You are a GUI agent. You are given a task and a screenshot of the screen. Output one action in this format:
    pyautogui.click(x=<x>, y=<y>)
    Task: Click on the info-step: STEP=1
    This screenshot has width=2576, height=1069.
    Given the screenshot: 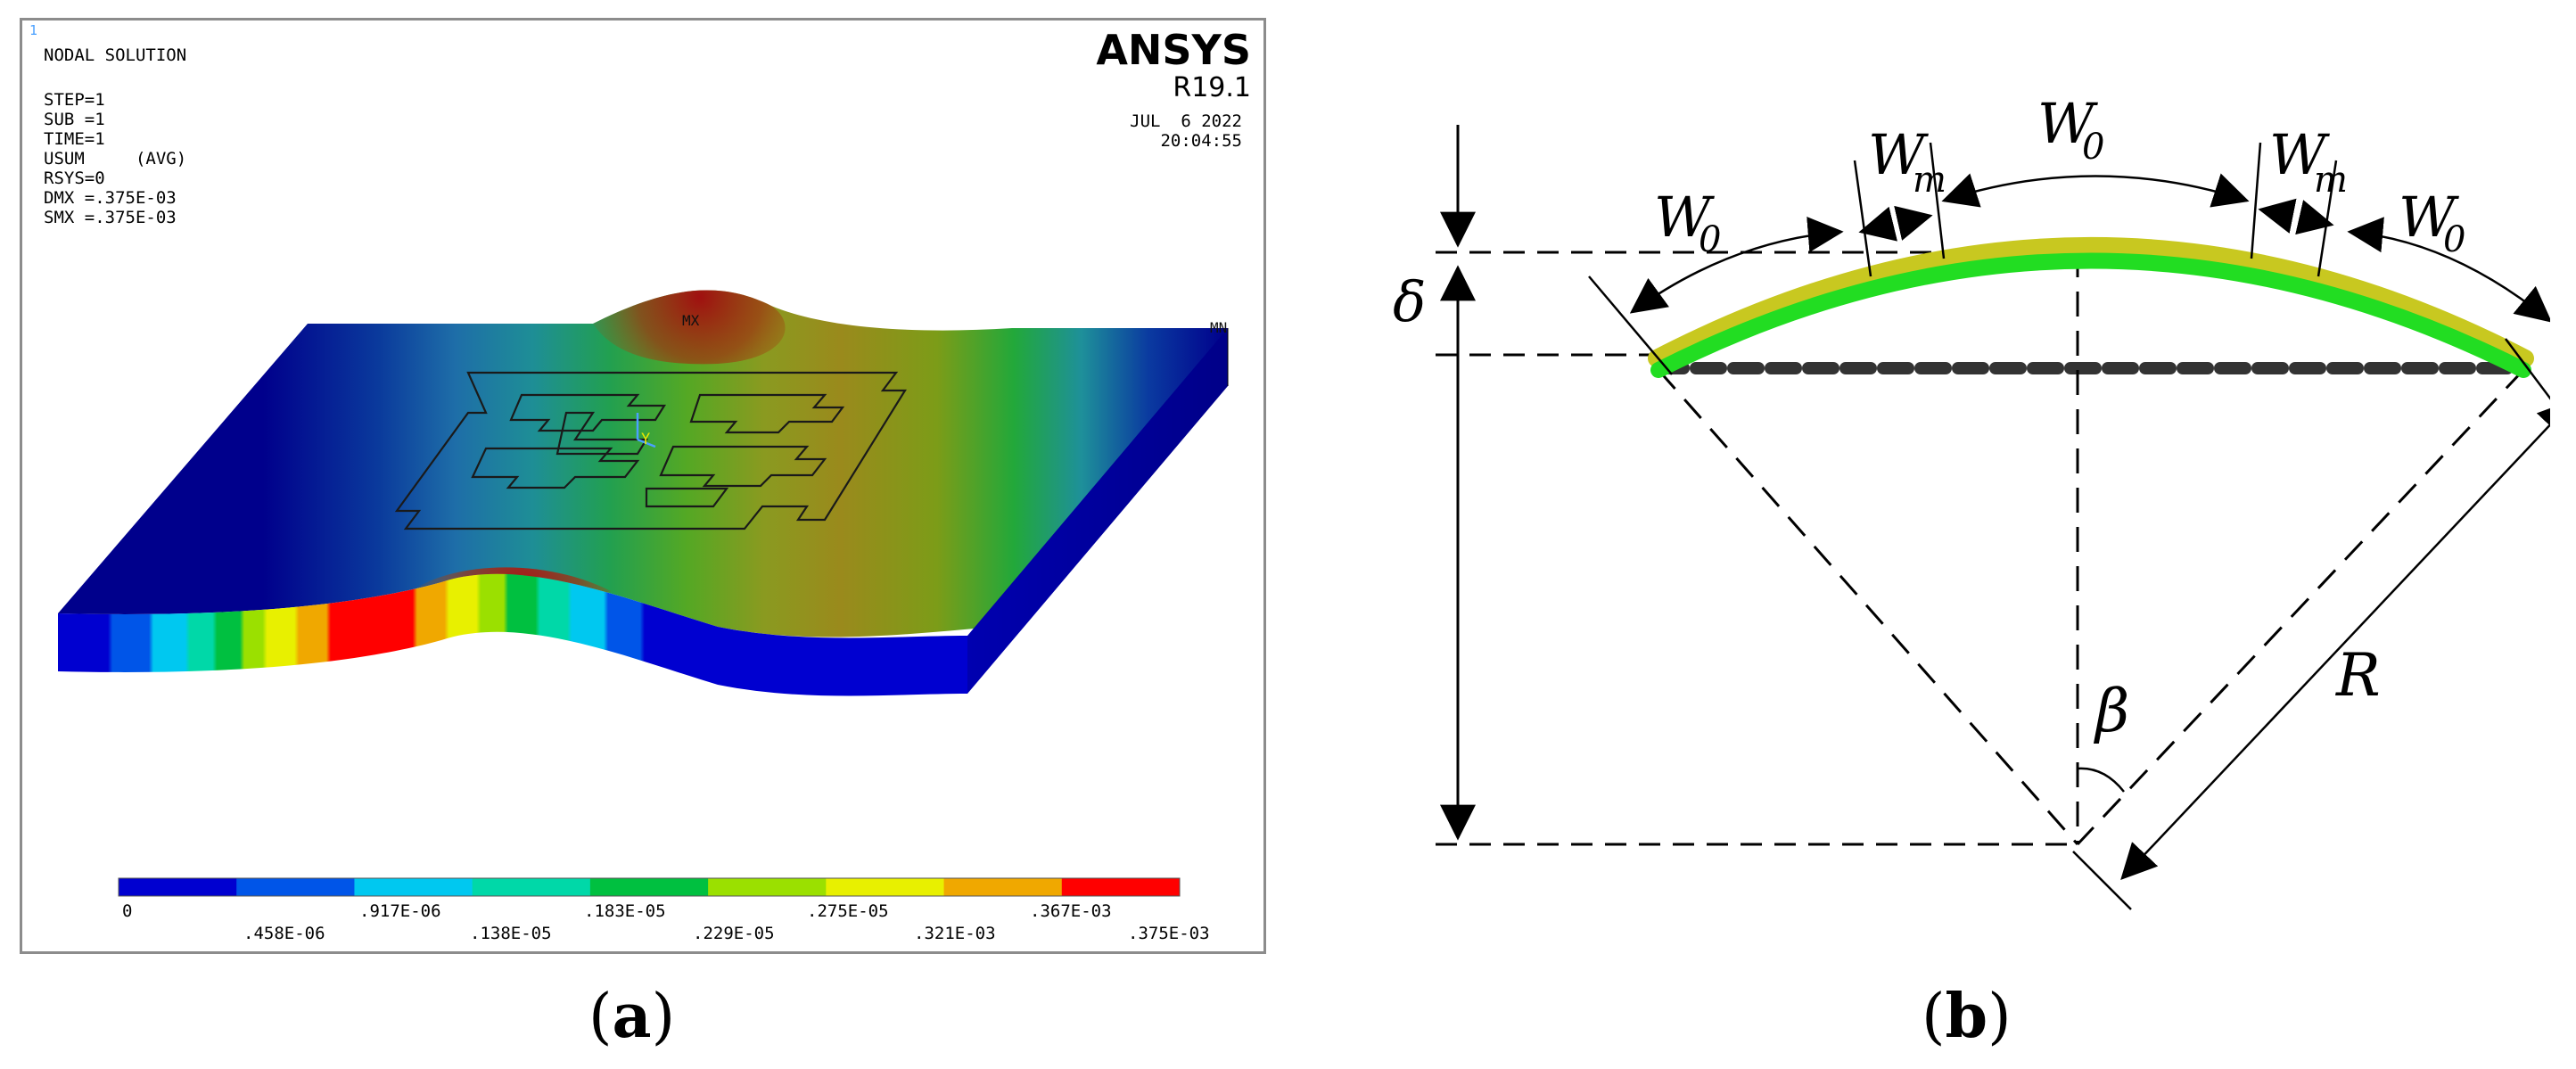 What is the action you would take?
    pyautogui.click(x=74, y=100)
    